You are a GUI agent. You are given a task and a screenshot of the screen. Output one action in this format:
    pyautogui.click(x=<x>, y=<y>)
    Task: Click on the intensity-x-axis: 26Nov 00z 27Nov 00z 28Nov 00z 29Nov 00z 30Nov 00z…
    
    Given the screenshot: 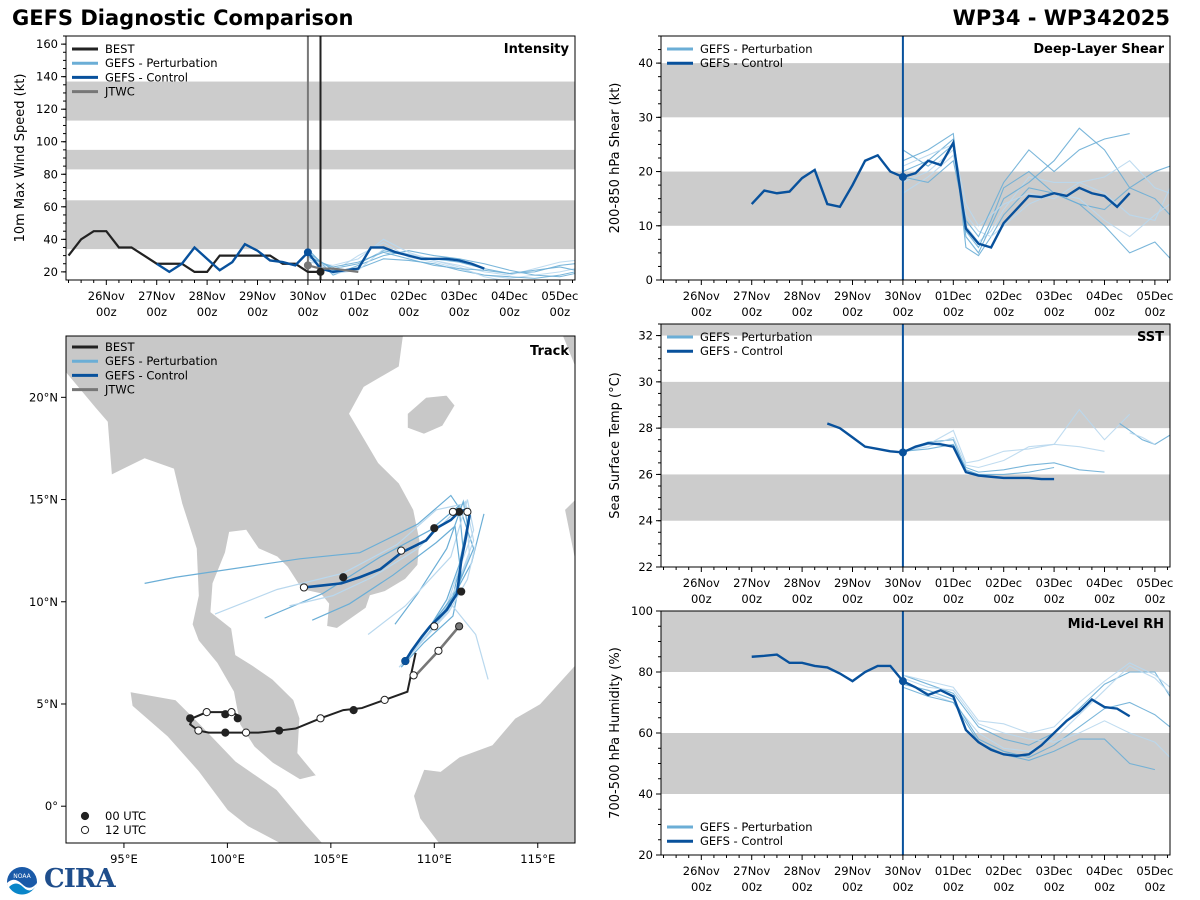 What is the action you would take?
    pyautogui.click(x=323, y=299)
    